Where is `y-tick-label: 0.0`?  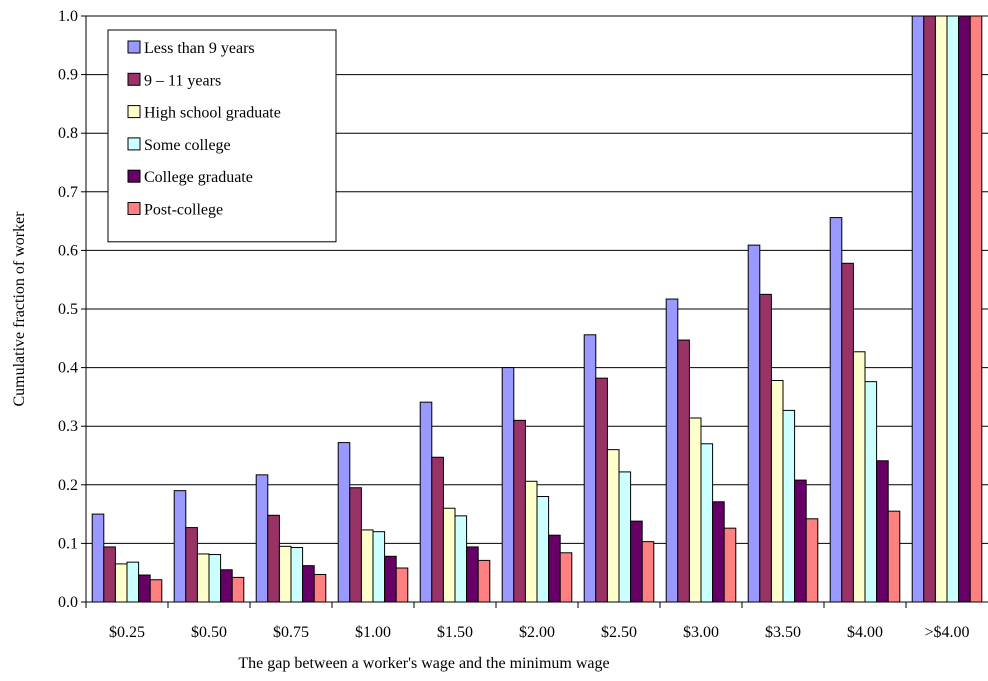 y-tick-label: 0.0 is located at coordinates (68, 602).